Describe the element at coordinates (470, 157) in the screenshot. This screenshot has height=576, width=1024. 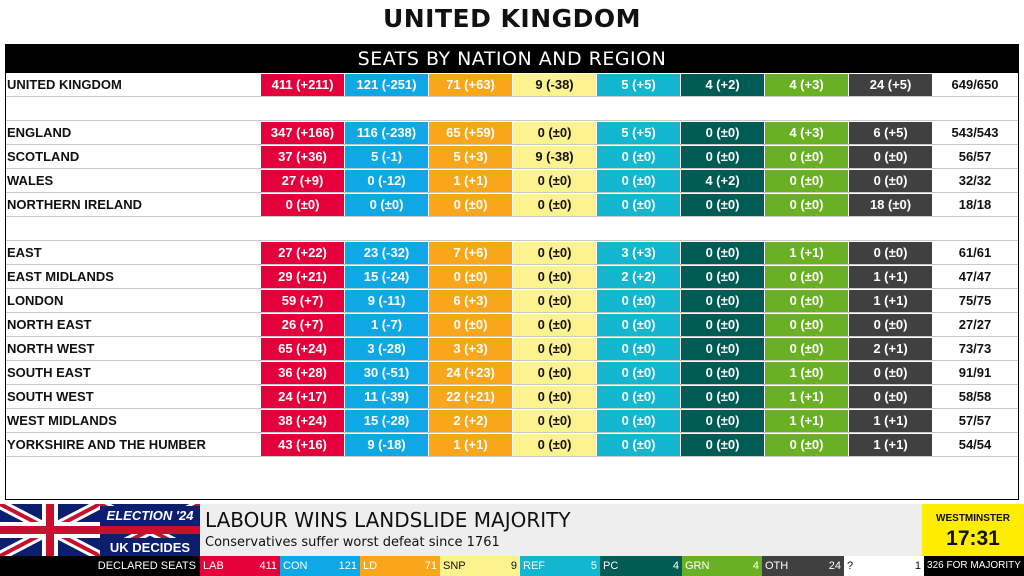
I see `seats-cell-ld: 5 (+3)` at that location.